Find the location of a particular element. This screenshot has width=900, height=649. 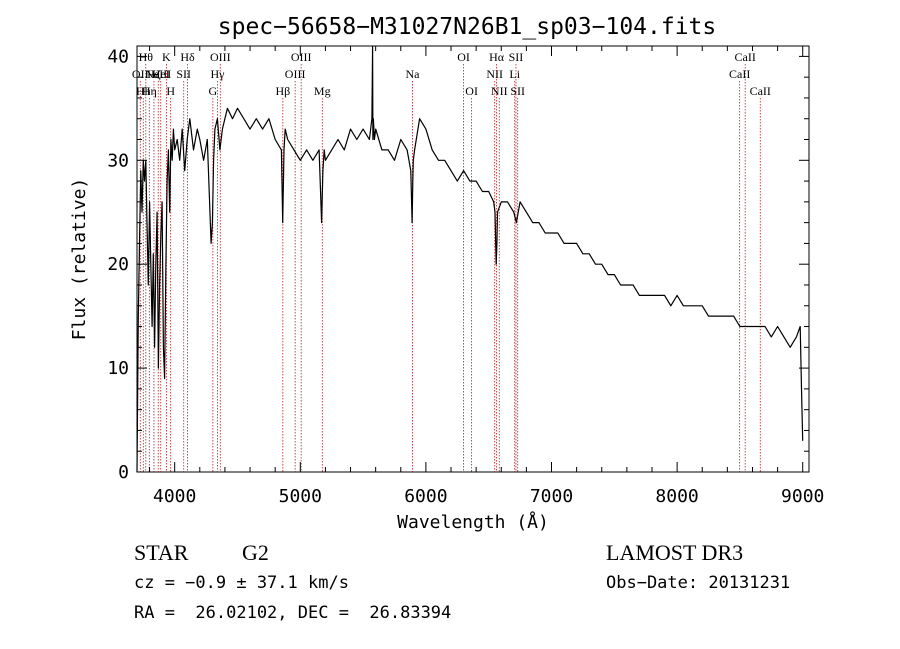

line-label-17: Mg is located at coordinates (322, 91).